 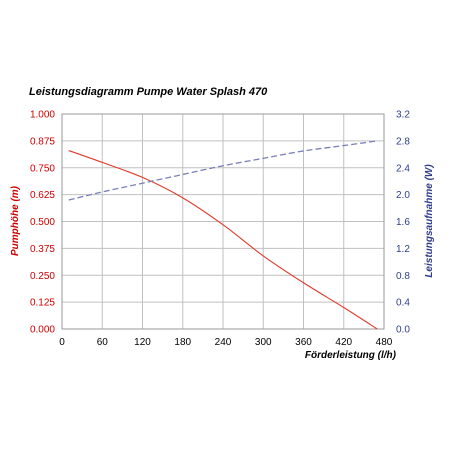 I want to click on y-left-axis-title: Pumphöhe (m), so click(x=15, y=220).